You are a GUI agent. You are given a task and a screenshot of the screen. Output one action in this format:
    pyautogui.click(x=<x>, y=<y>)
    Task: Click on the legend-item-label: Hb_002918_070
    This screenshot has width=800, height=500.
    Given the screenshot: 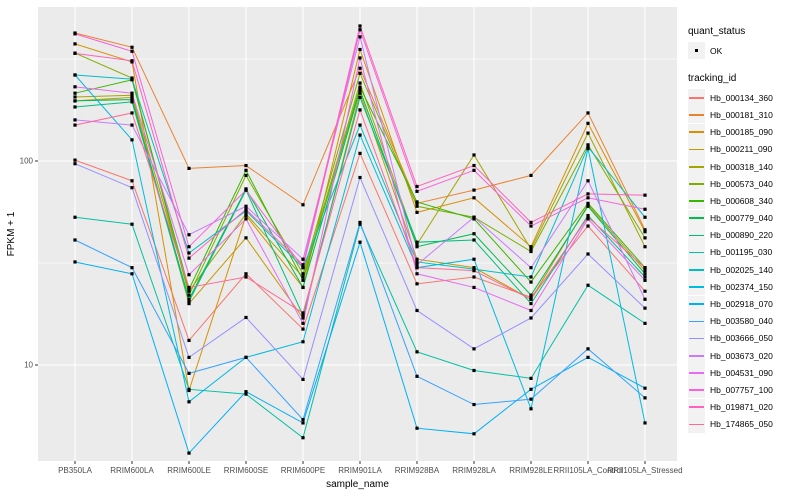 What is the action you would take?
    pyautogui.click(x=741, y=304)
    